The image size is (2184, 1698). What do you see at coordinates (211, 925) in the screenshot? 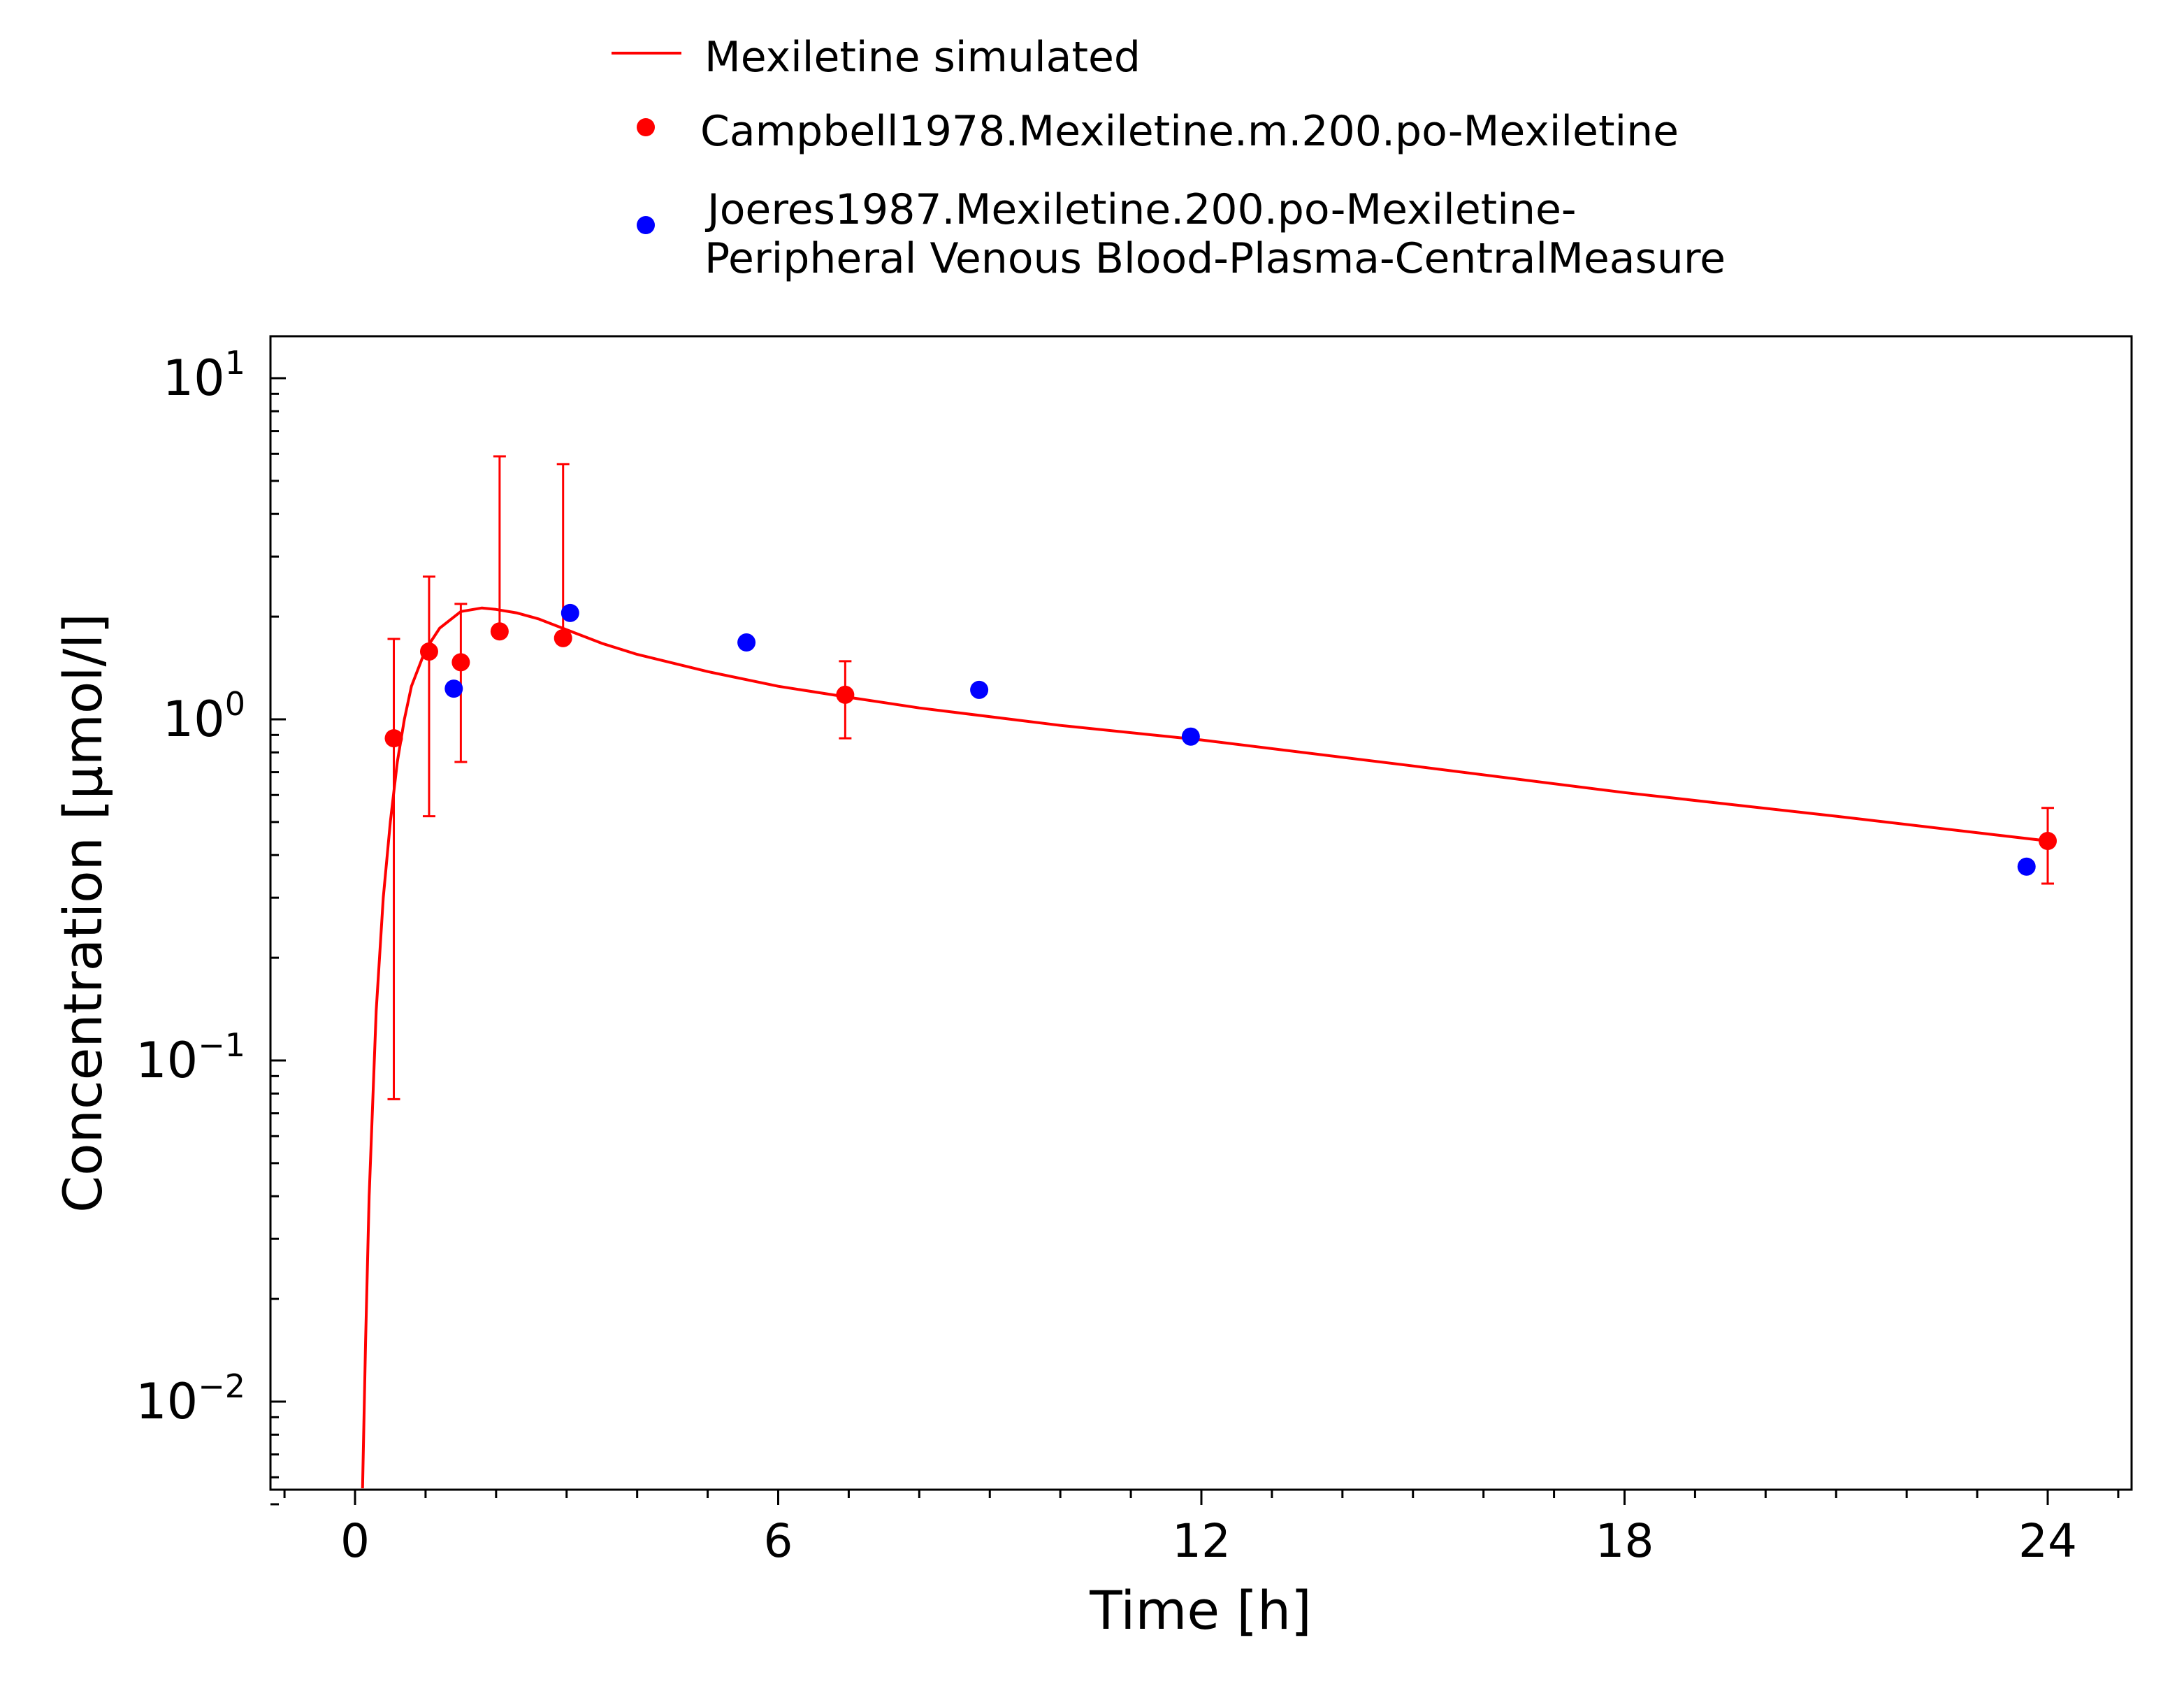
I see `y-axis: 10⁻² 10⁻¹ 10⁰ 10¹` at bounding box center [211, 925].